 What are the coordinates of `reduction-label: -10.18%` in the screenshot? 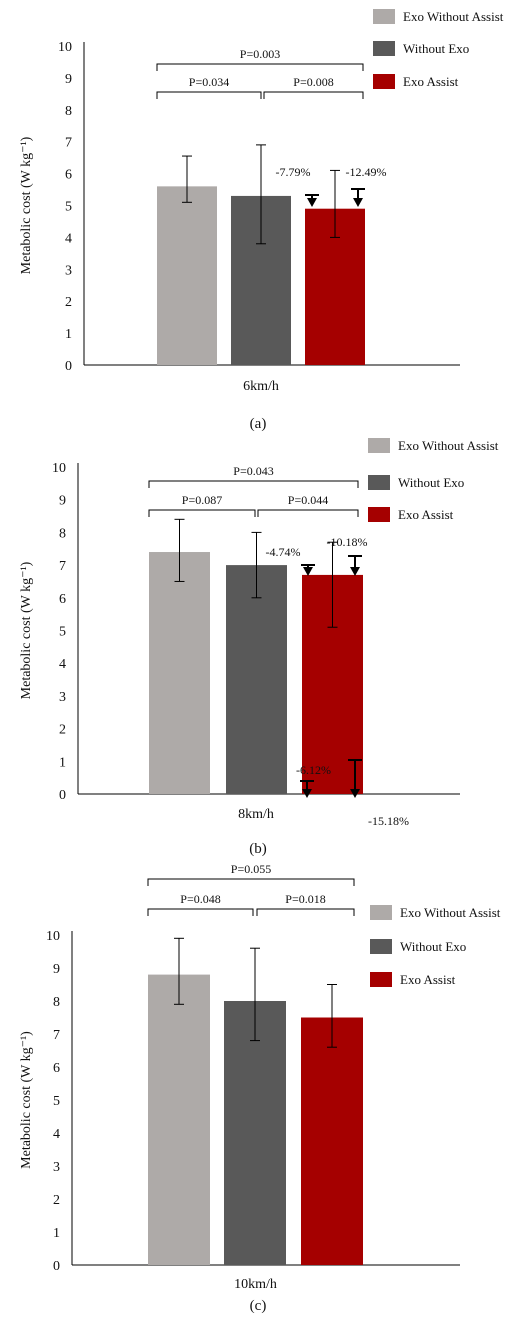 It's located at (347, 542).